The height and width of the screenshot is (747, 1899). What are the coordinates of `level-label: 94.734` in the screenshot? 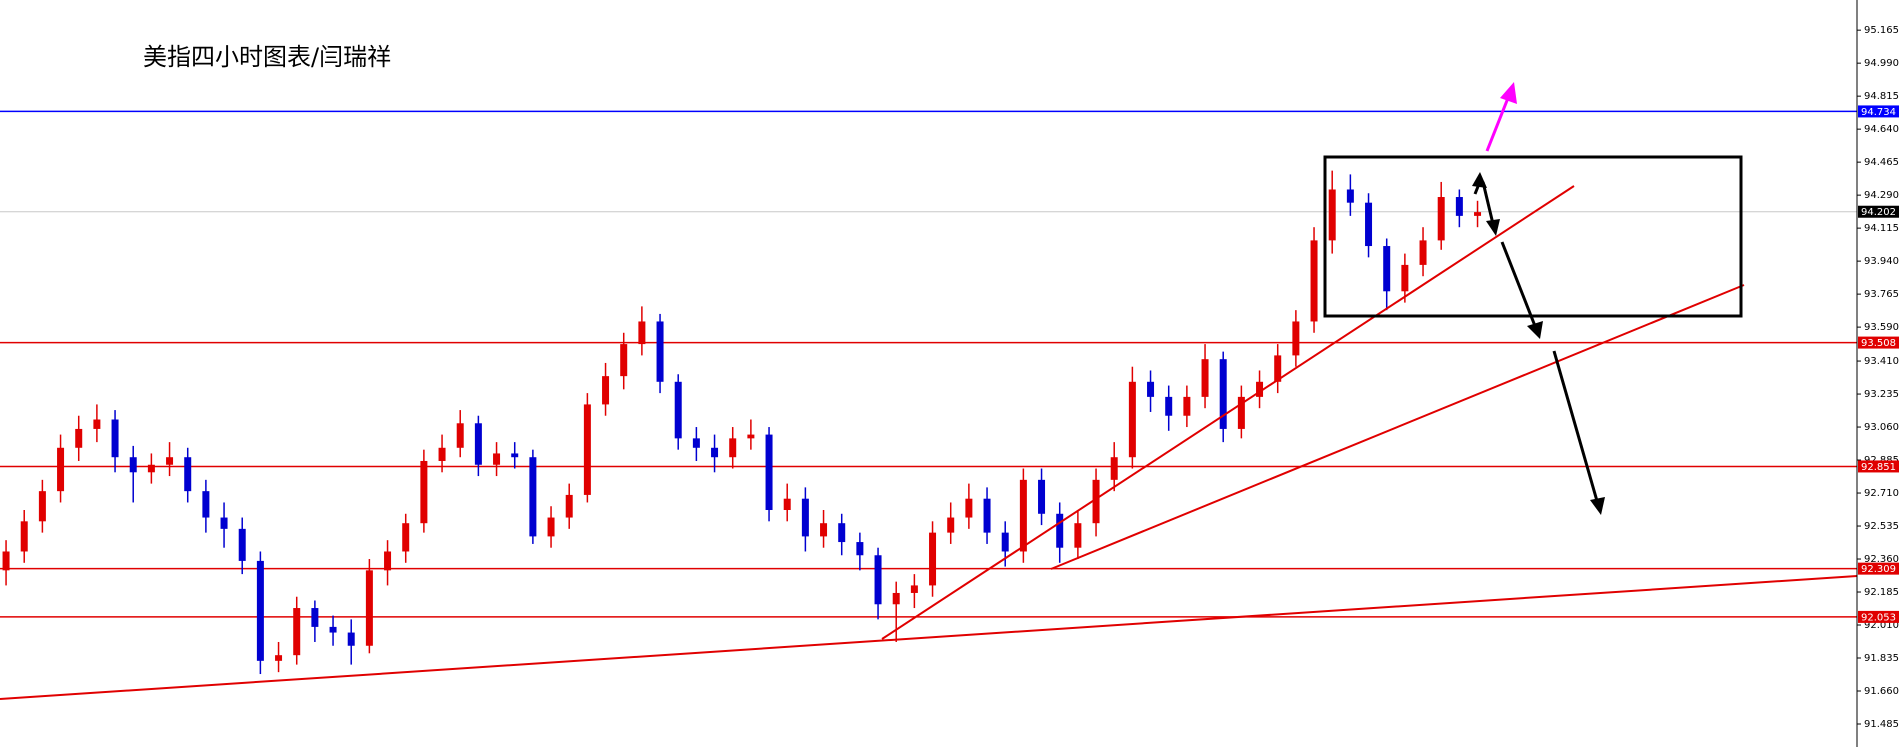 It's located at (1878, 112).